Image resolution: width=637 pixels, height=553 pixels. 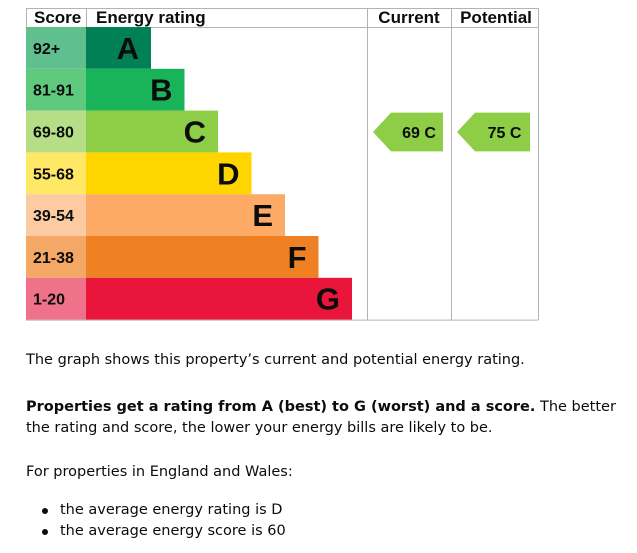 I want to click on current-rating-label: 69 C, so click(x=419, y=133).